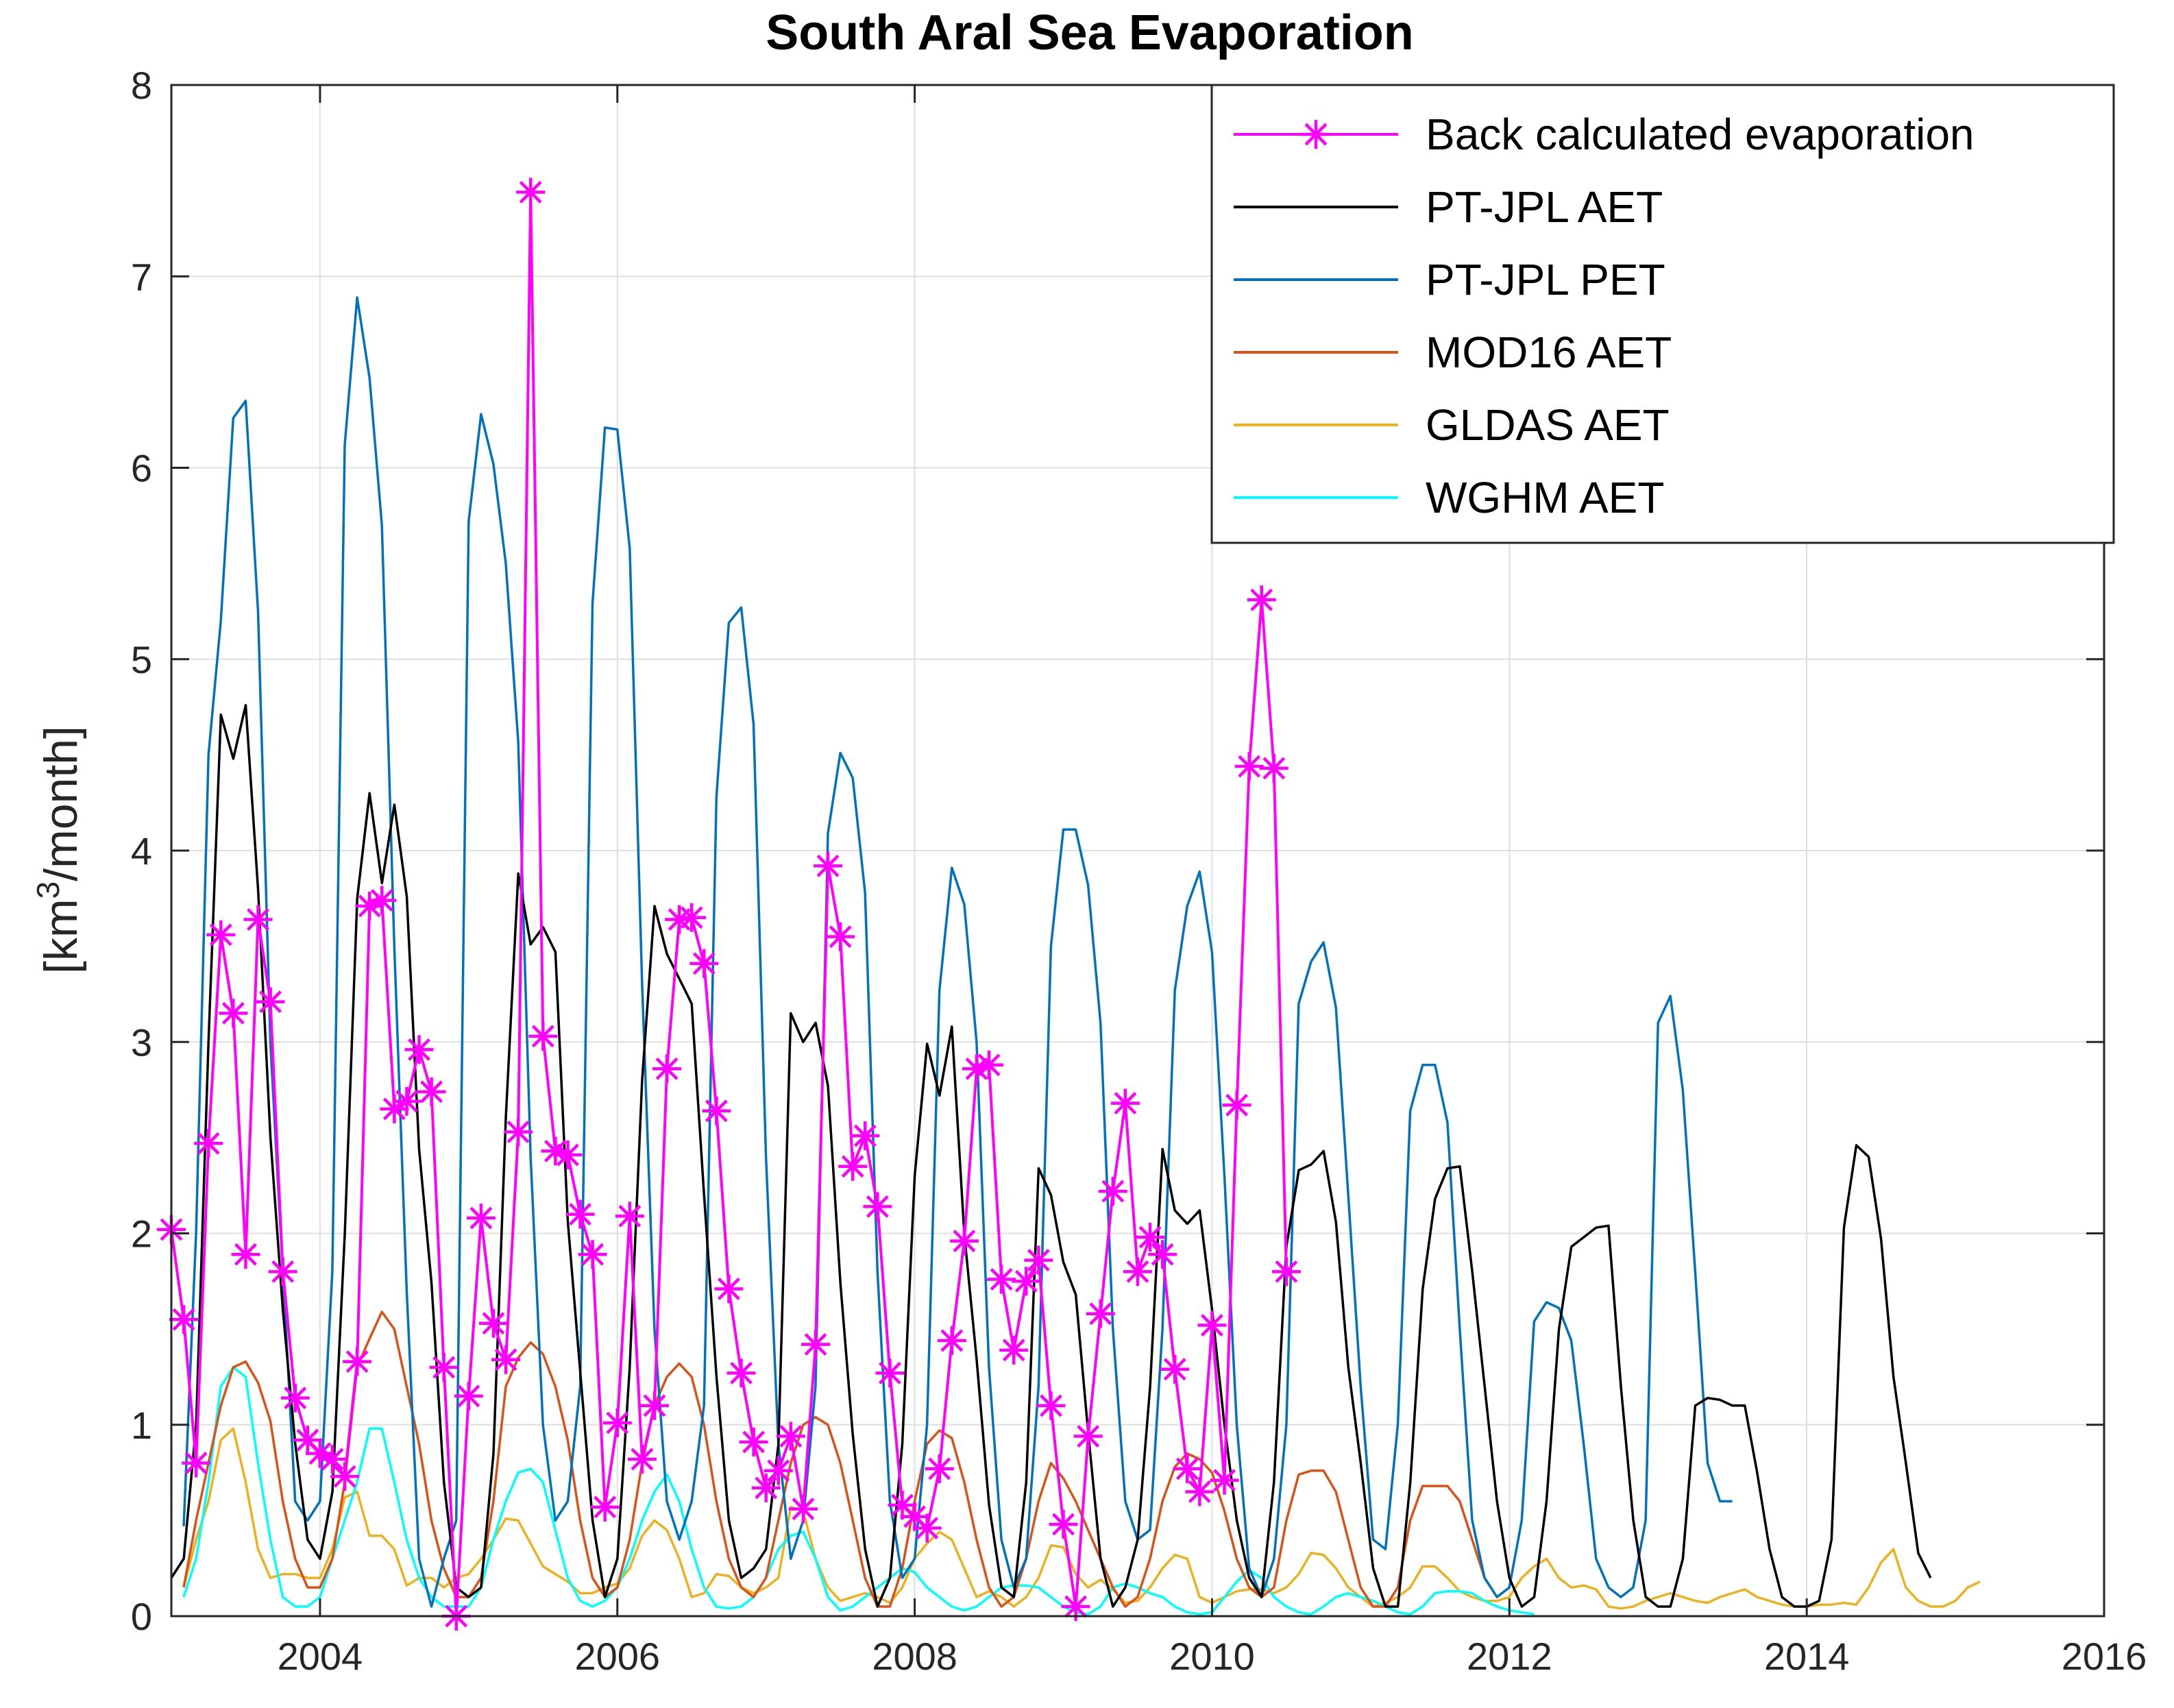  What do you see at coordinates (141, 1426) in the screenshot?
I see `y-tick-label: 1` at bounding box center [141, 1426].